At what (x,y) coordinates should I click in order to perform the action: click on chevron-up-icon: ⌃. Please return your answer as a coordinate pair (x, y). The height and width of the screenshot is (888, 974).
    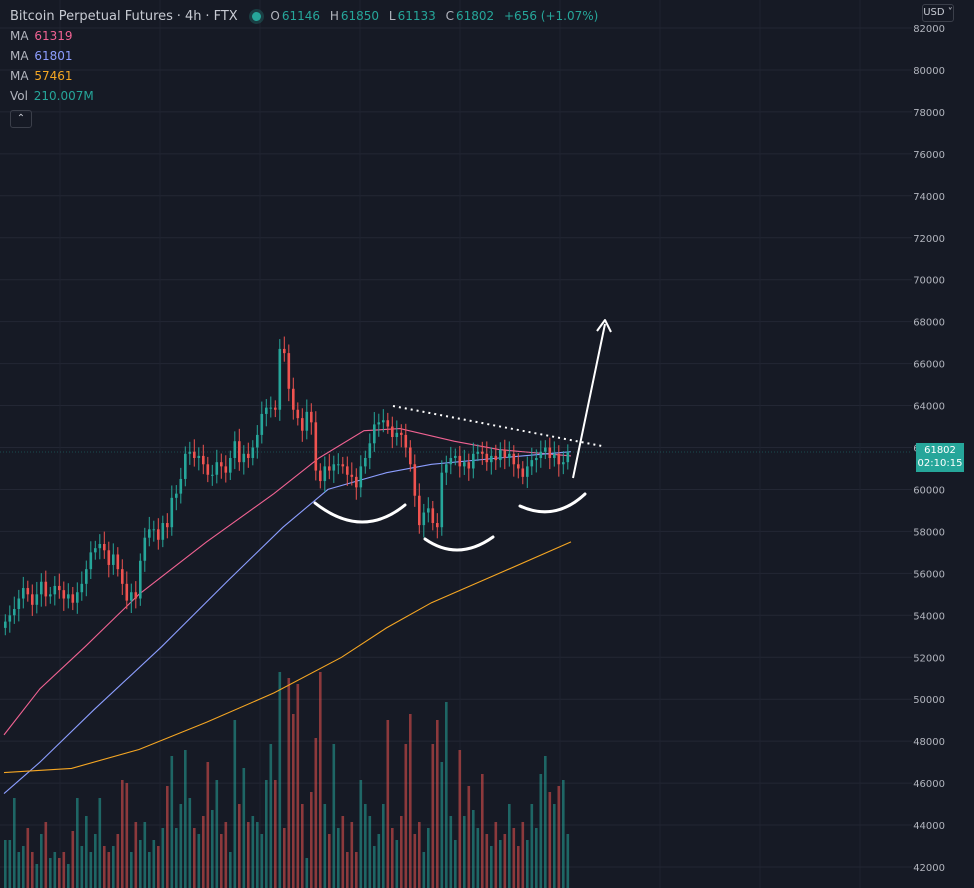
    Looking at the image, I should click on (21, 118).